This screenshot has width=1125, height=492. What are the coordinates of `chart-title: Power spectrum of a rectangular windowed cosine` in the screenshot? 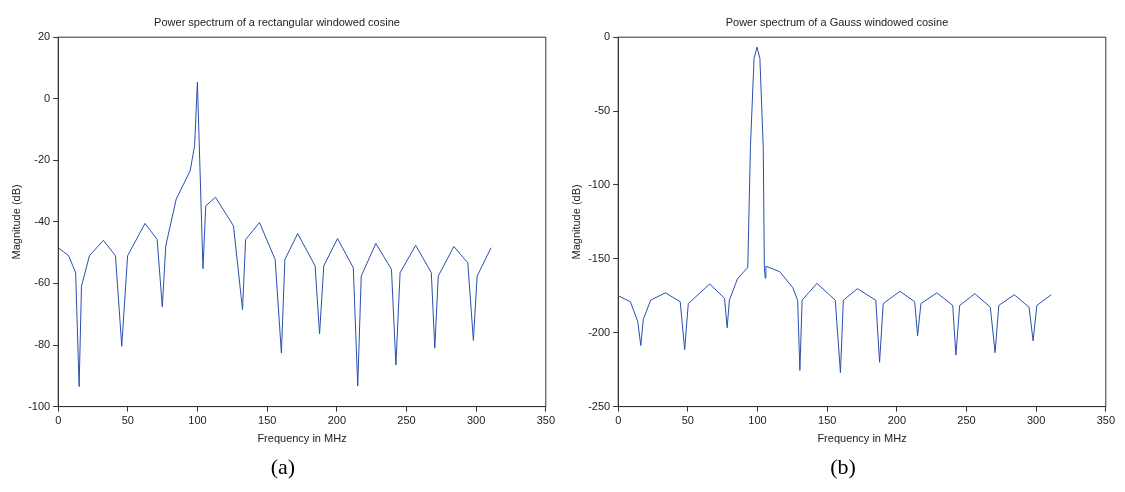 It's located at (277, 21).